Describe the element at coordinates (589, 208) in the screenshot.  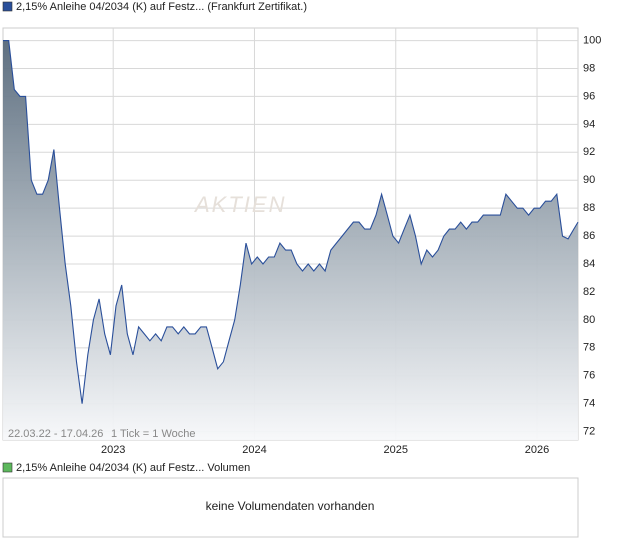
I see `y-tick-label: 88` at that location.